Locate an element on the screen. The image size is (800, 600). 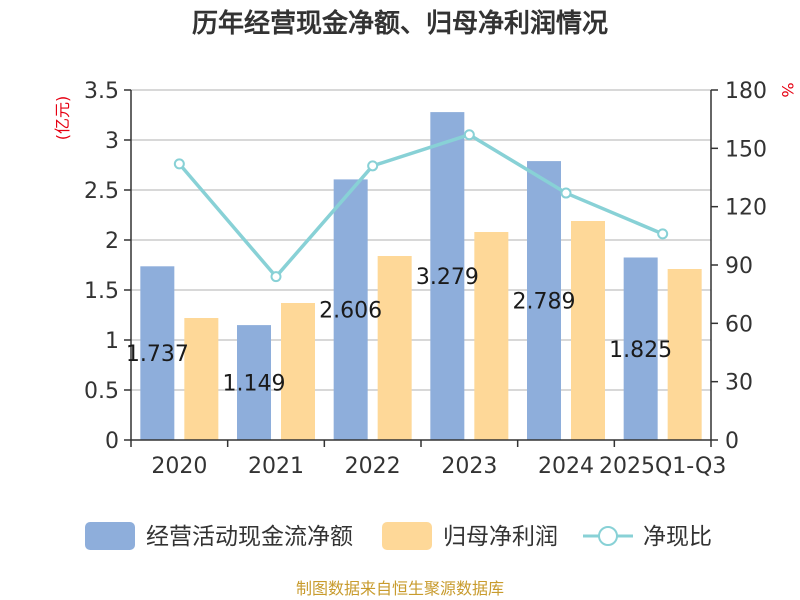
y-left-unit-label: (亿元) is located at coordinates (62, 118).